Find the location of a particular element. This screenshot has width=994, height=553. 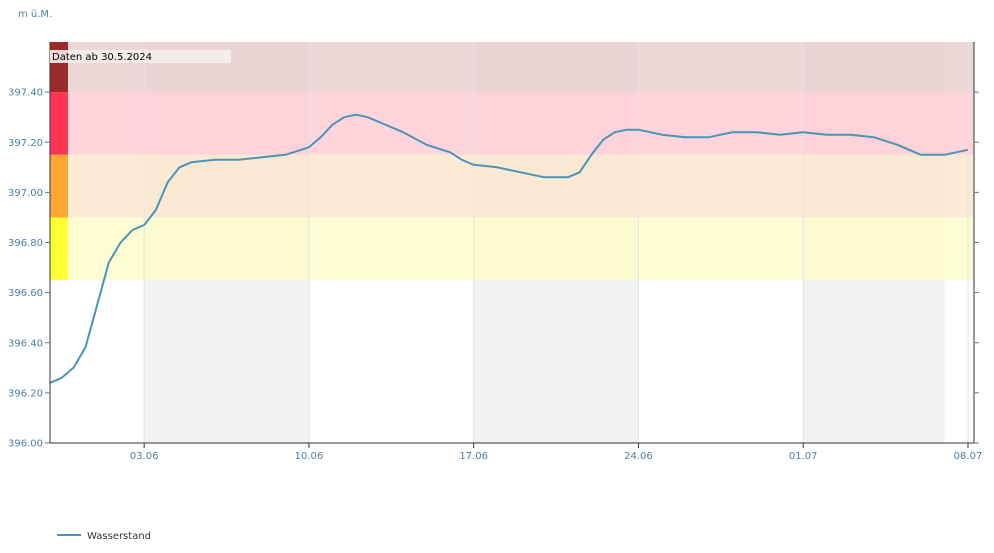

y-tick-label: 396.20 is located at coordinates (25, 393).